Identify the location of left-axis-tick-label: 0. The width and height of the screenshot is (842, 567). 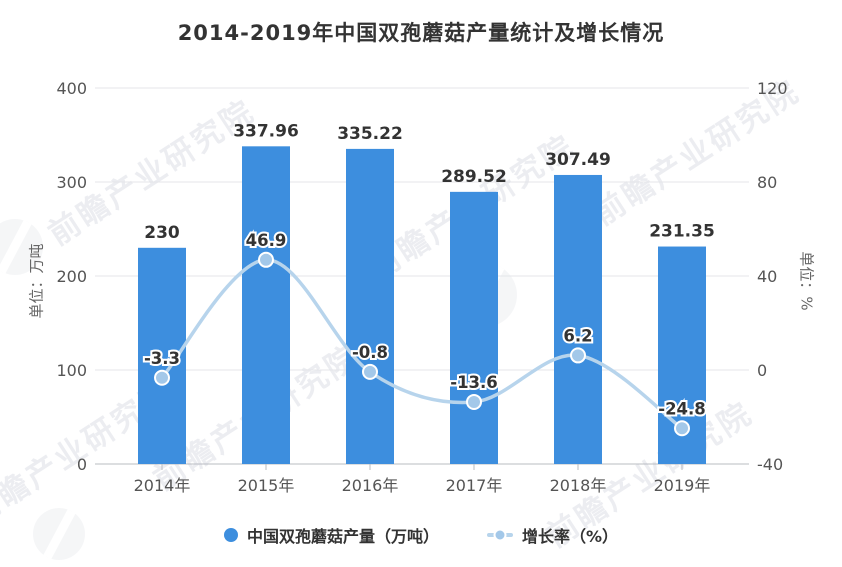
(82, 464).